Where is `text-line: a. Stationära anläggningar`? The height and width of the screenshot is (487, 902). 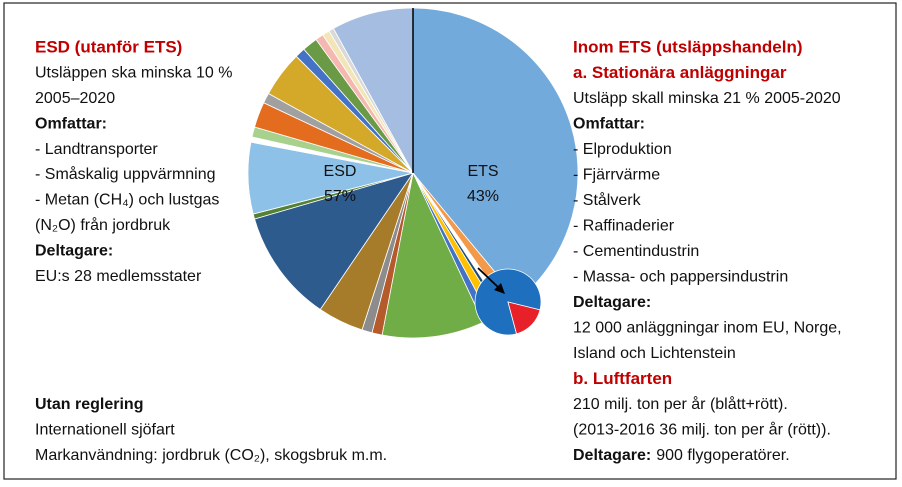
text-line: a. Stationära anläggningar is located at coordinates (680, 72).